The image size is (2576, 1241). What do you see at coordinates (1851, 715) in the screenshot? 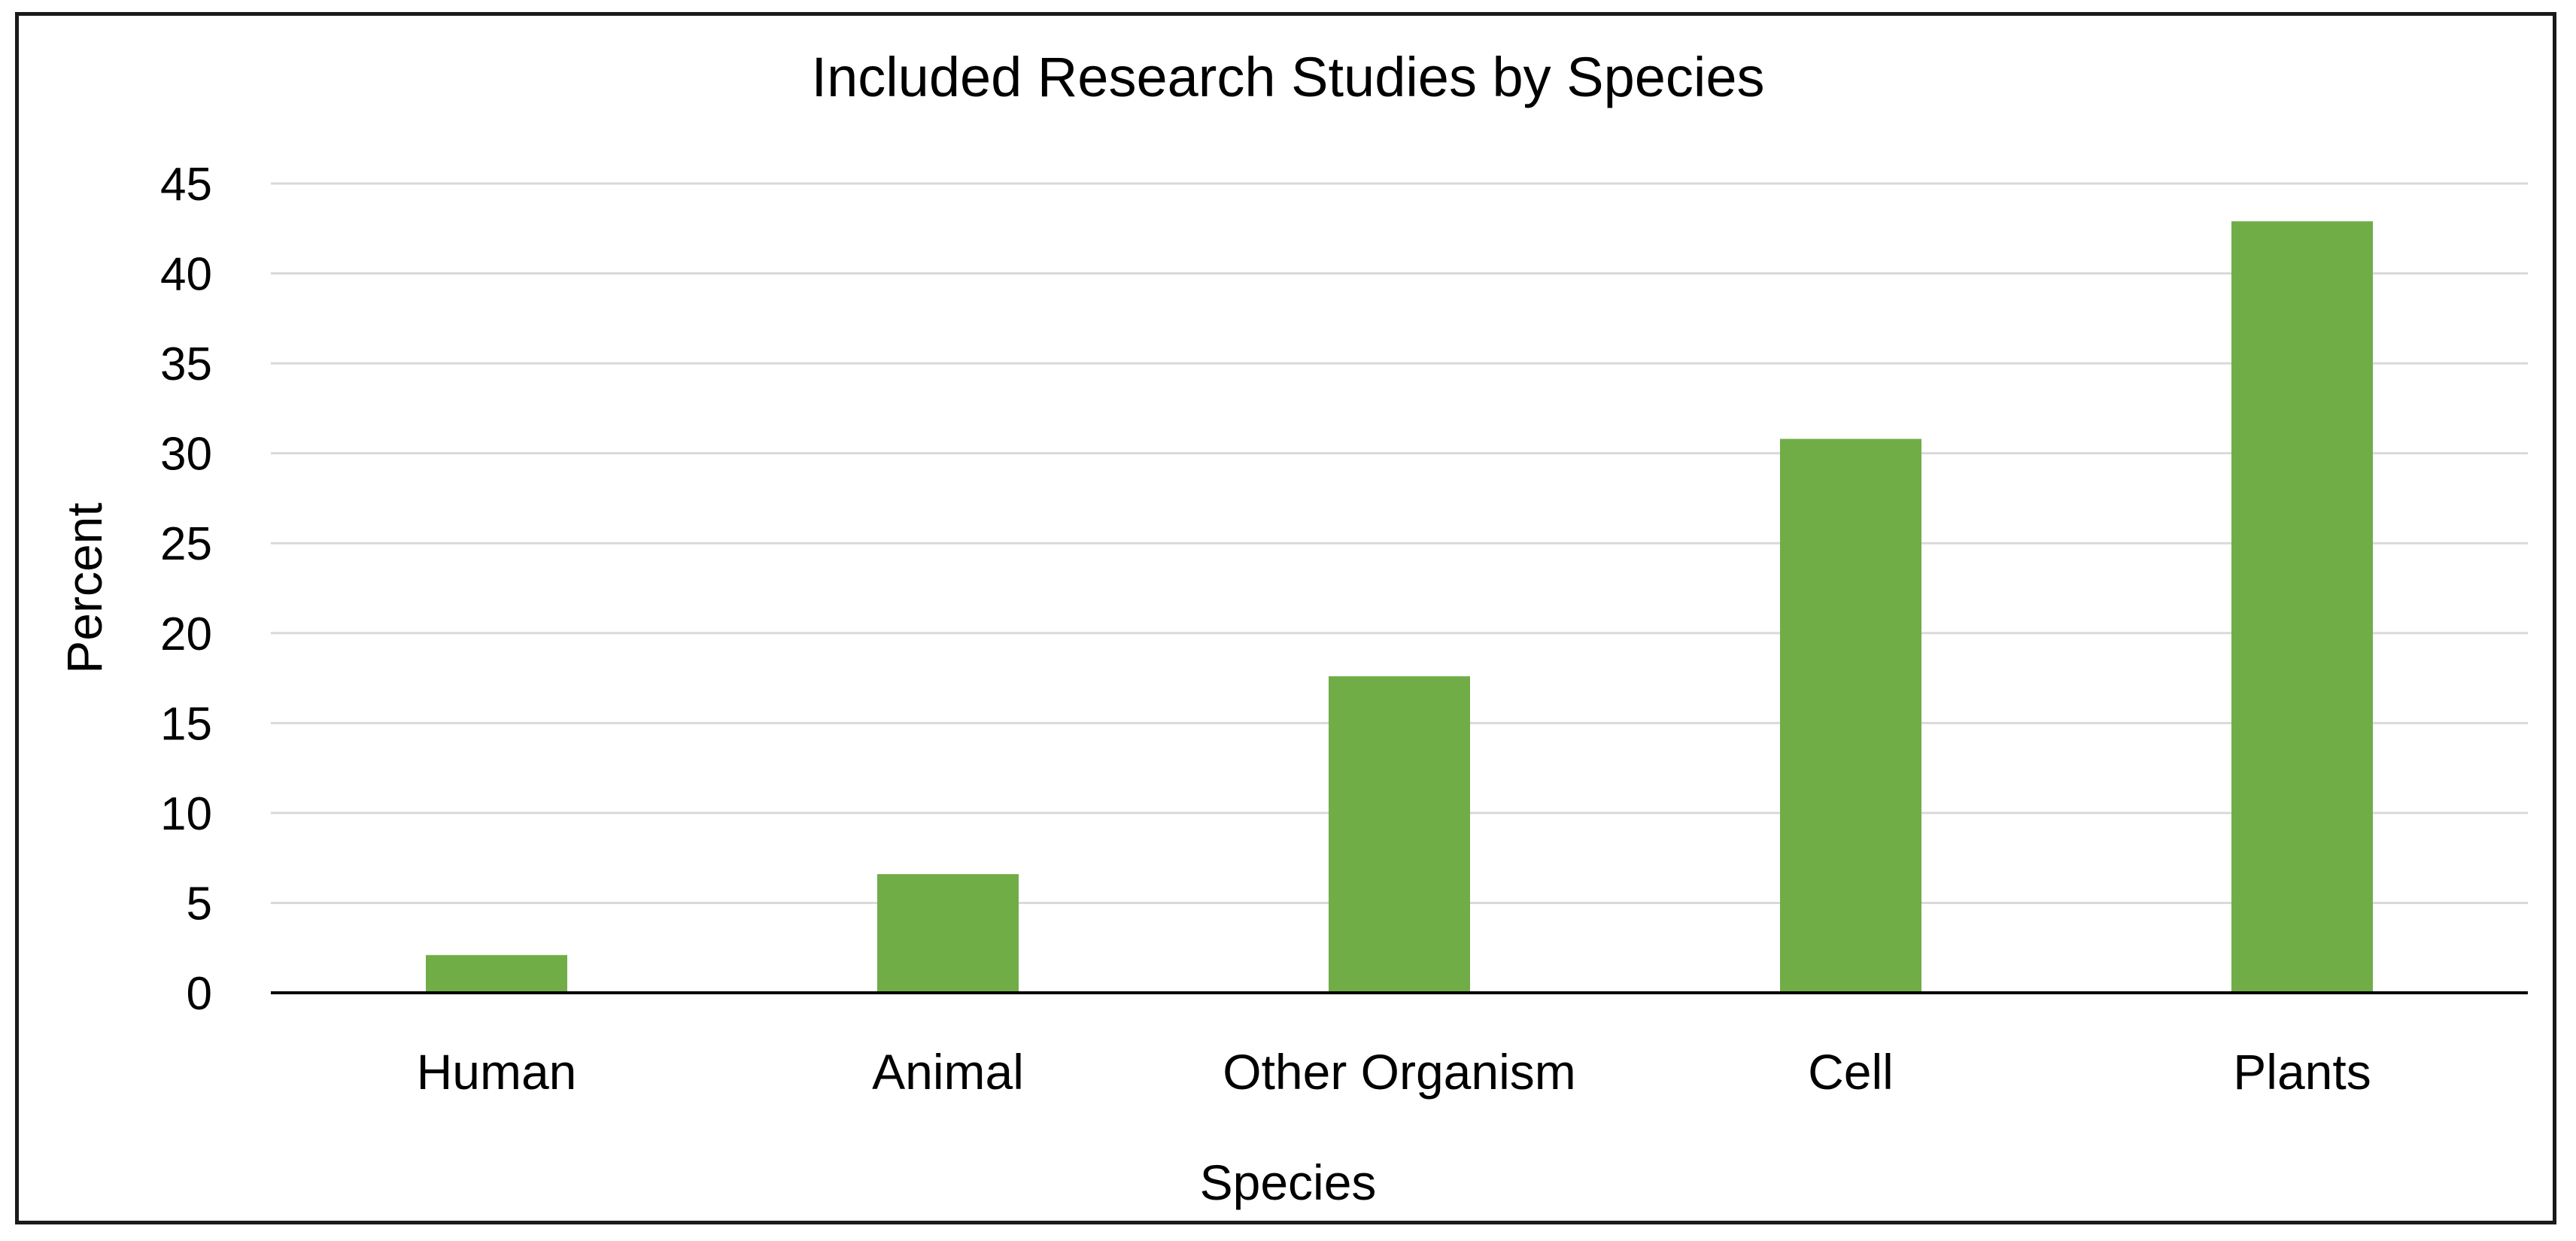
I see `bar-cell` at bounding box center [1851, 715].